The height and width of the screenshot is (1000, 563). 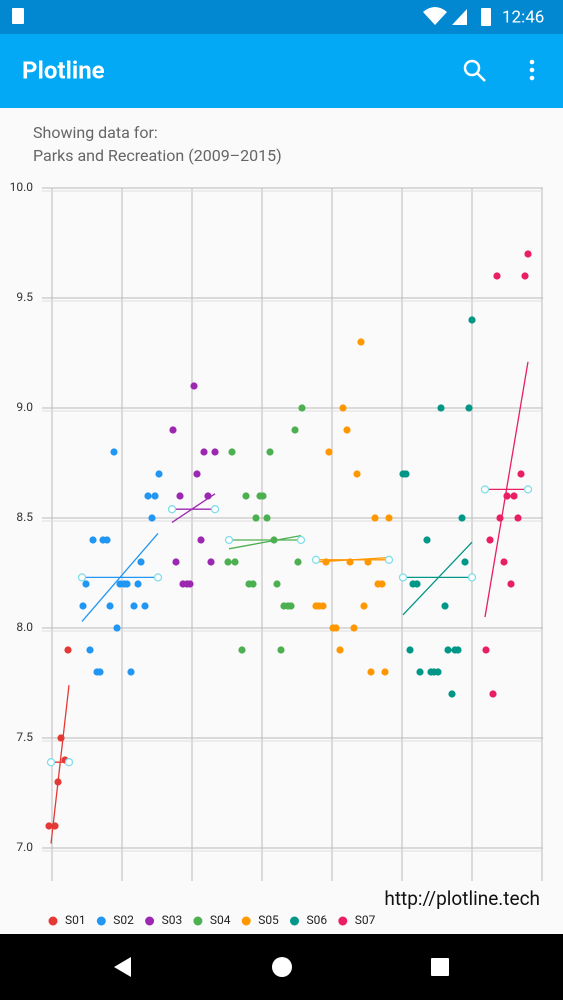 What do you see at coordinates (220, 920) in the screenshot?
I see `legend-label: S04` at bounding box center [220, 920].